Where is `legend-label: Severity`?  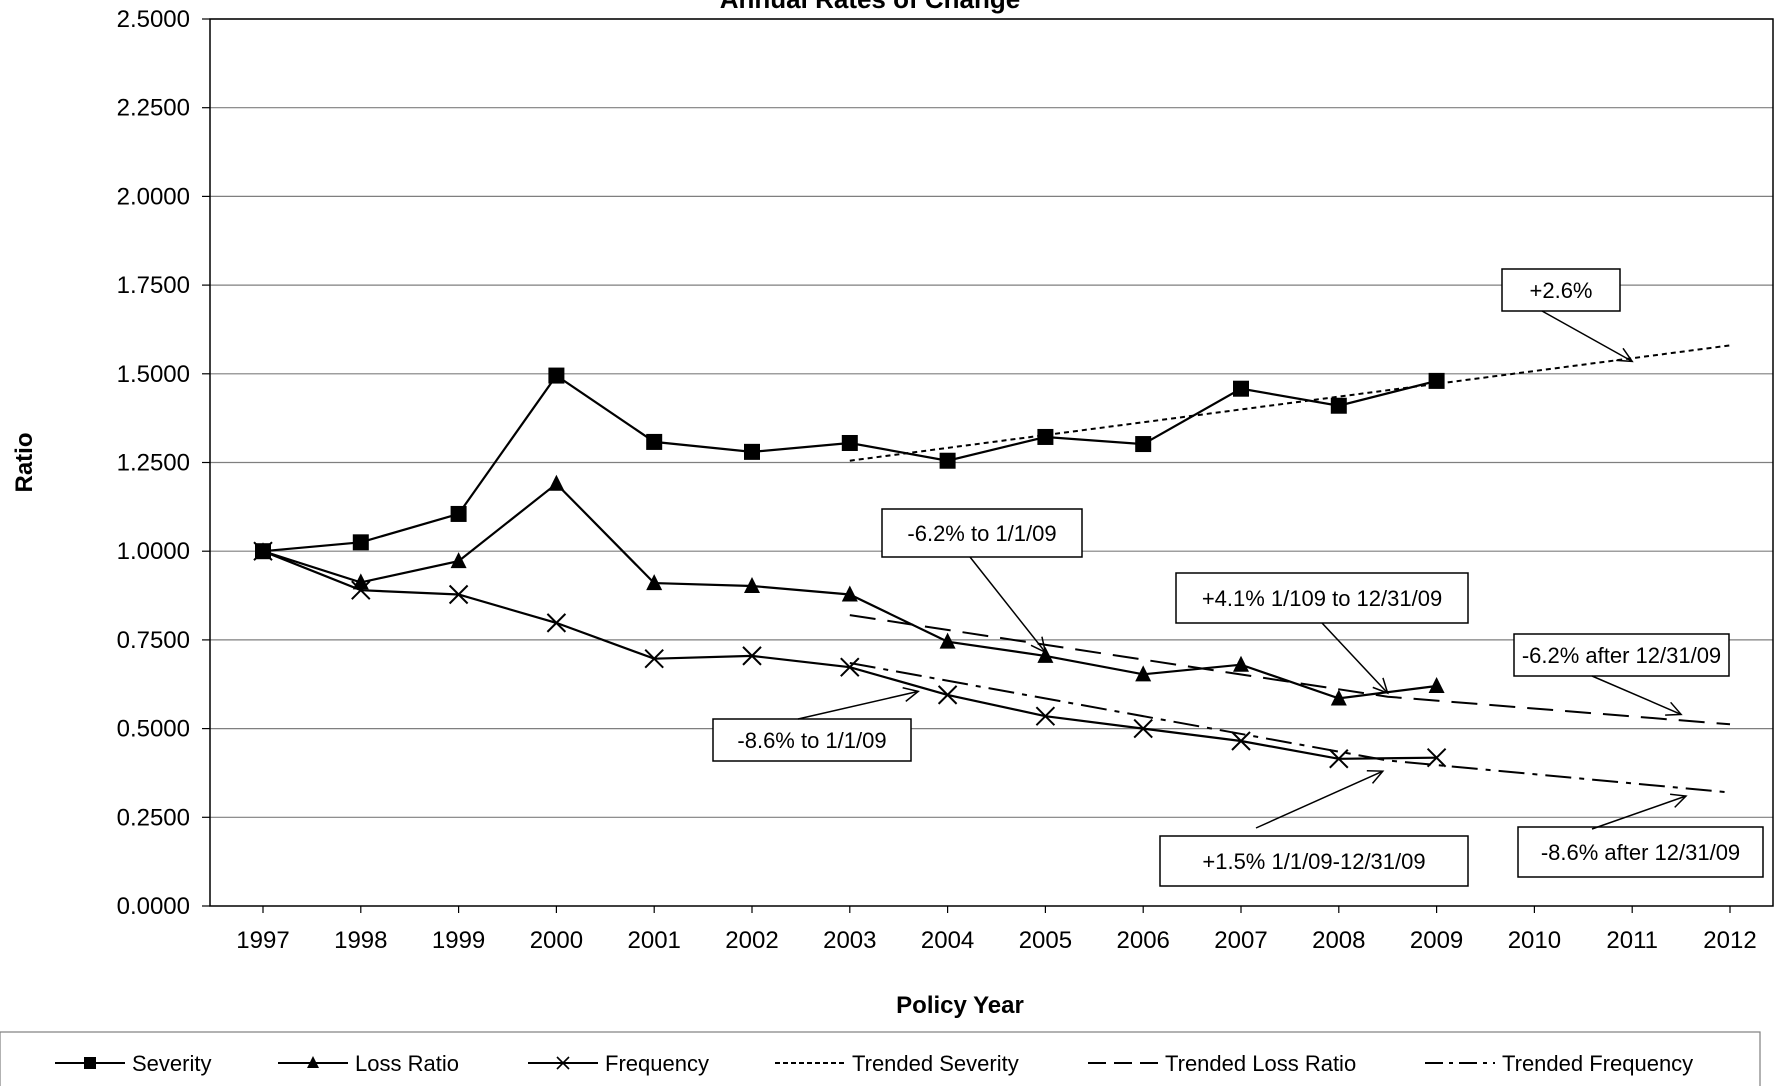 legend-label: Severity is located at coordinates (171, 1063).